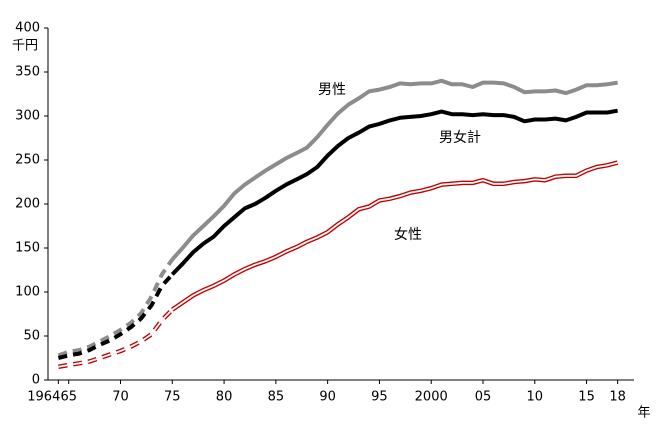 The image size is (662, 427). I want to click on x-unit: 年, so click(643, 413).